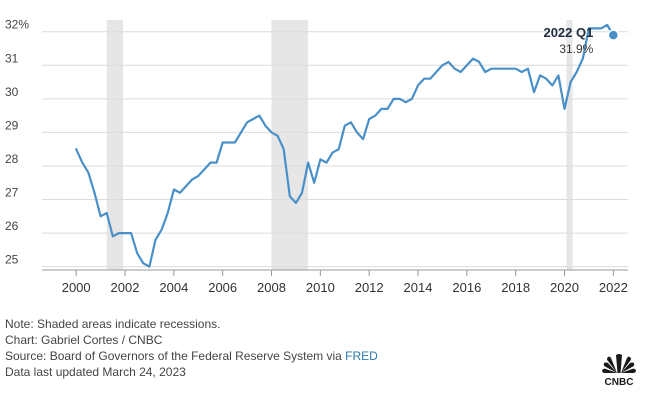  Describe the element at coordinates (113, 324) in the screenshot. I see `footer-note: Note: Shaded areas indicate recessions.` at that location.